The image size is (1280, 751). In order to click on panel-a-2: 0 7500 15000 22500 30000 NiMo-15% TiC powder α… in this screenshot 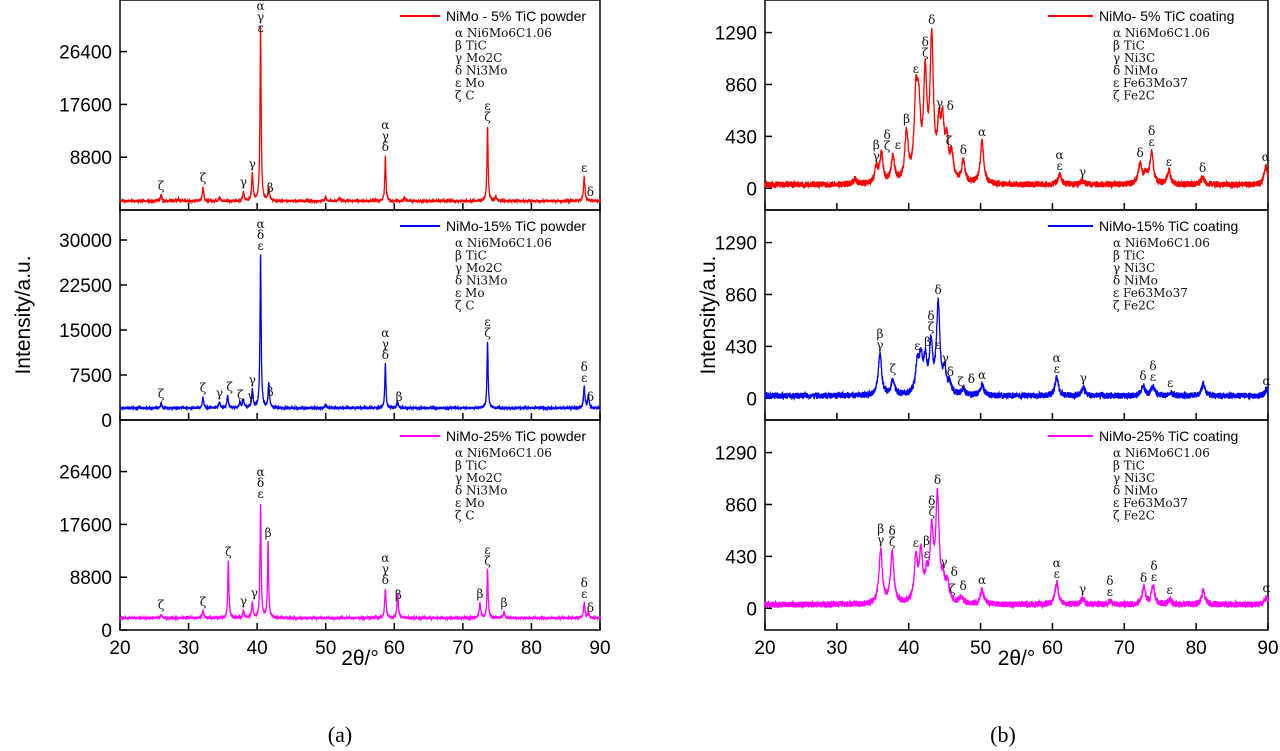, I will do `click(330, 320)`.